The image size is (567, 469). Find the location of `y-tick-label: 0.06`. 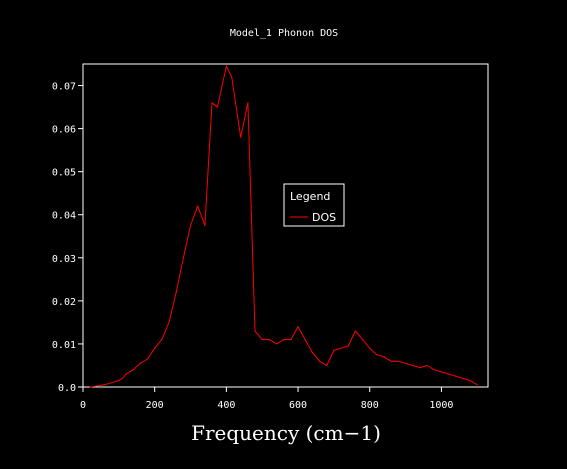

y-tick-label: 0.06 is located at coordinates (64, 130).